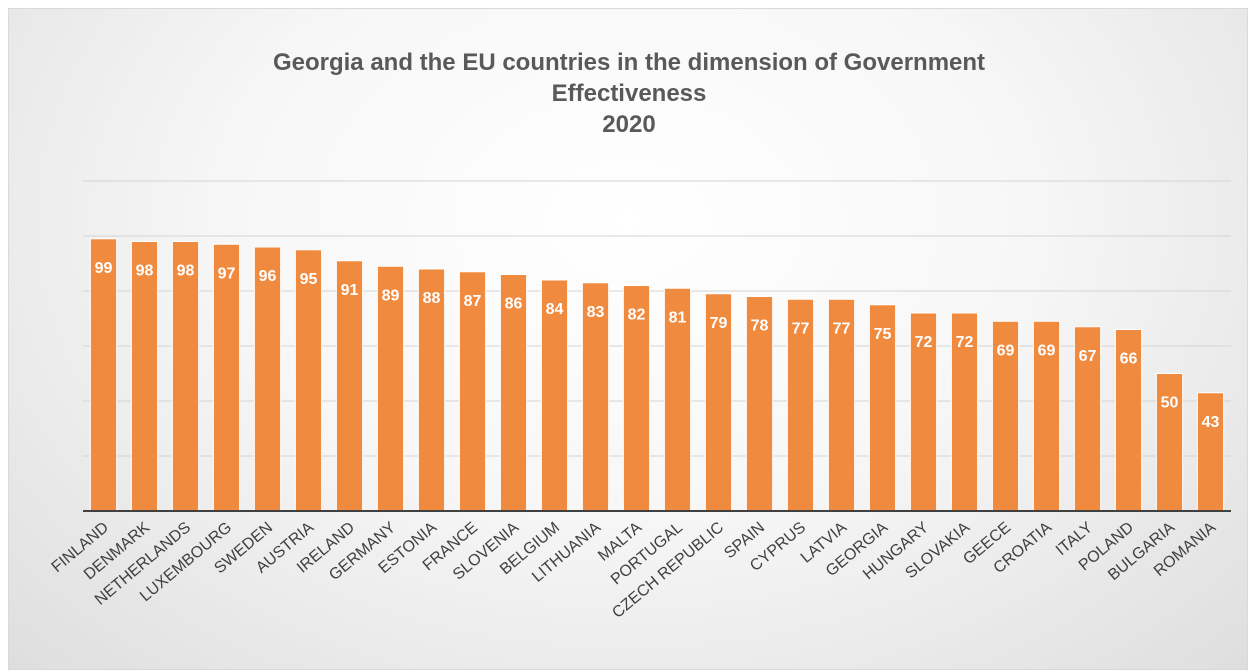 Image resolution: width=1256 pixels, height=672 pixels. What do you see at coordinates (350, 290) in the screenshot?
I see `bar-value-label: 91` at bounding box center [350, 290].